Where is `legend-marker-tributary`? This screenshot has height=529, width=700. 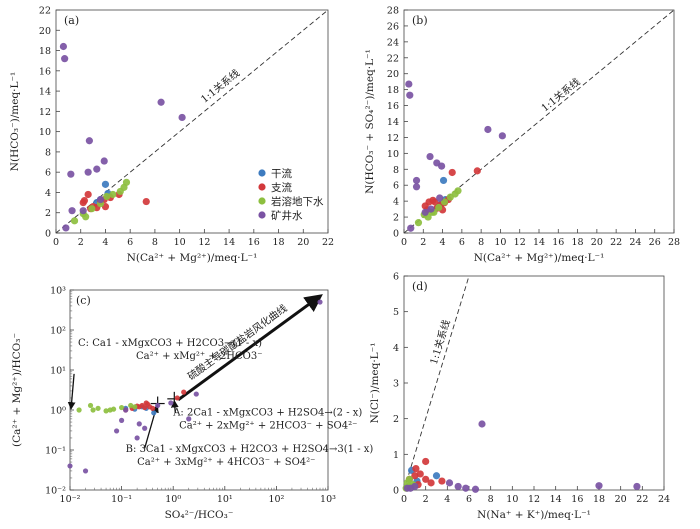
legend-marker-tributary is located at coordinates (262, 187).